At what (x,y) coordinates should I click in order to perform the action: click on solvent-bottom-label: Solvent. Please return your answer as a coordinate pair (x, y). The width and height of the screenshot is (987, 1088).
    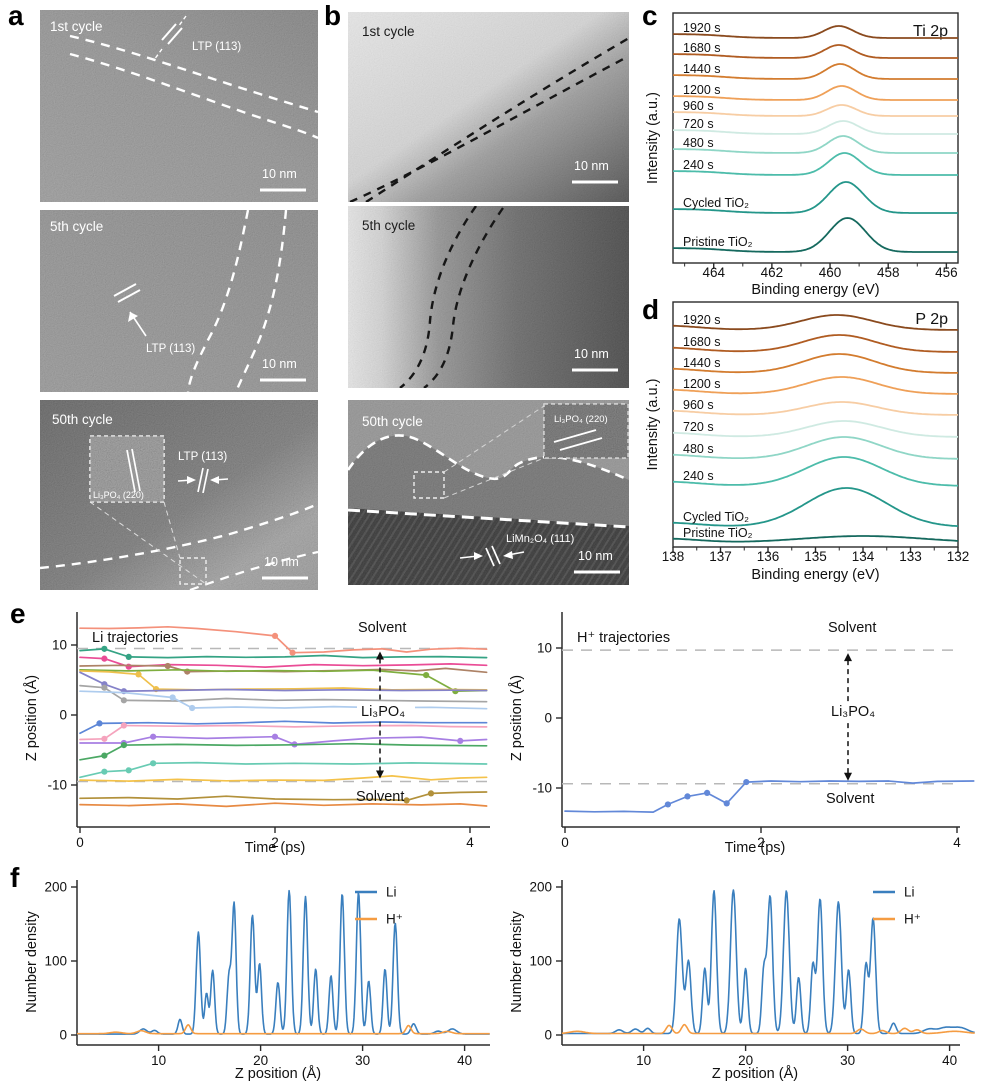
    Looking at the image, I should click on (380, 797).